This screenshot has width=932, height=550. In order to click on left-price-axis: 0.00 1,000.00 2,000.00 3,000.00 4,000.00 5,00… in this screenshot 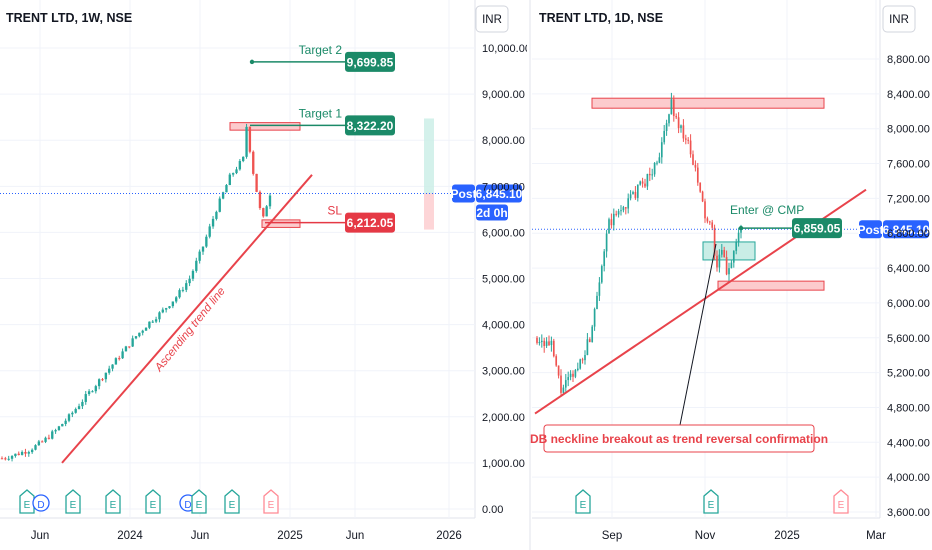, I will do `click(506, 279)`.